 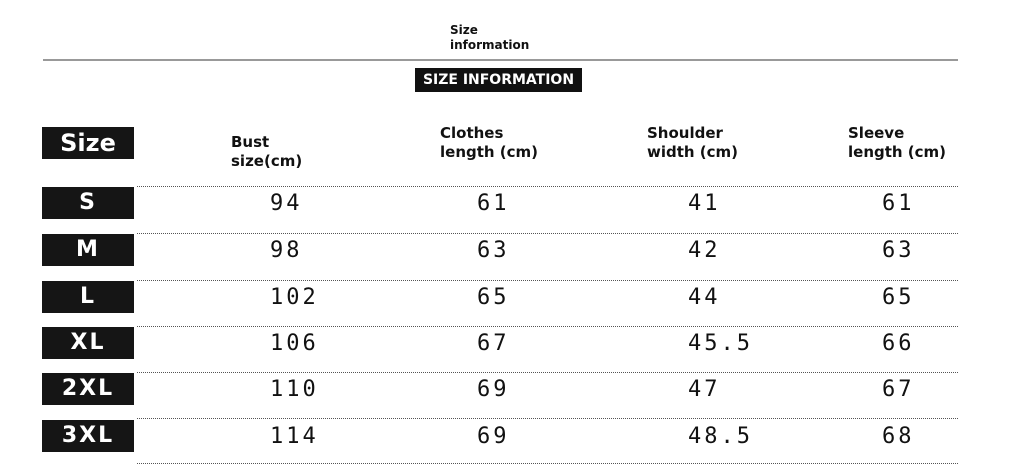 I want to click on cell-value: 66, so click(x=898, y=343).